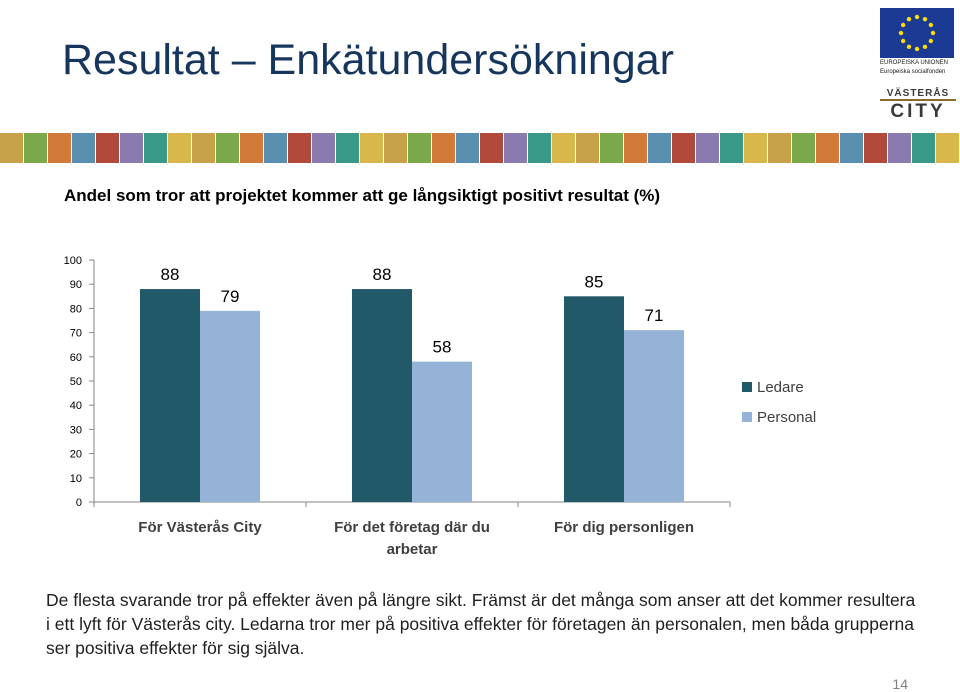 The width and height of the screenshot is (960, 692). Describe the element at coordinates (76, 455) in the screenshot. I see `y-tick-label: 20` at that location.